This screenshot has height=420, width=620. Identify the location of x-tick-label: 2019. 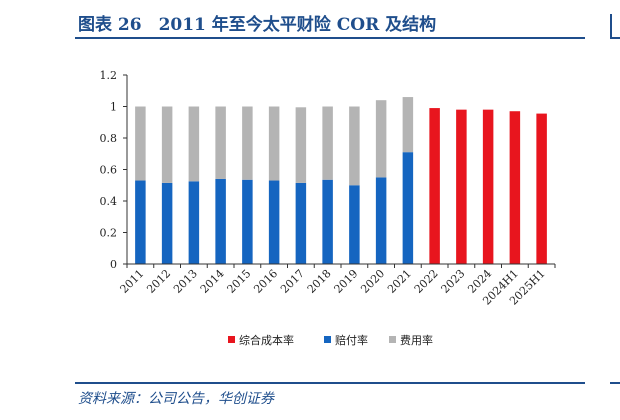
(346, 281).